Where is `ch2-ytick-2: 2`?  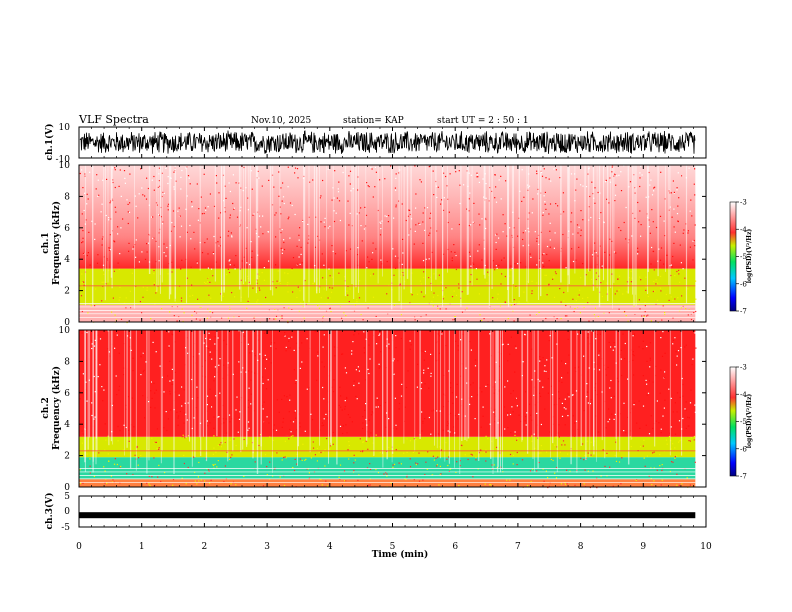 ch2-ytick-2: 2 is located at coordinates (67, 457).